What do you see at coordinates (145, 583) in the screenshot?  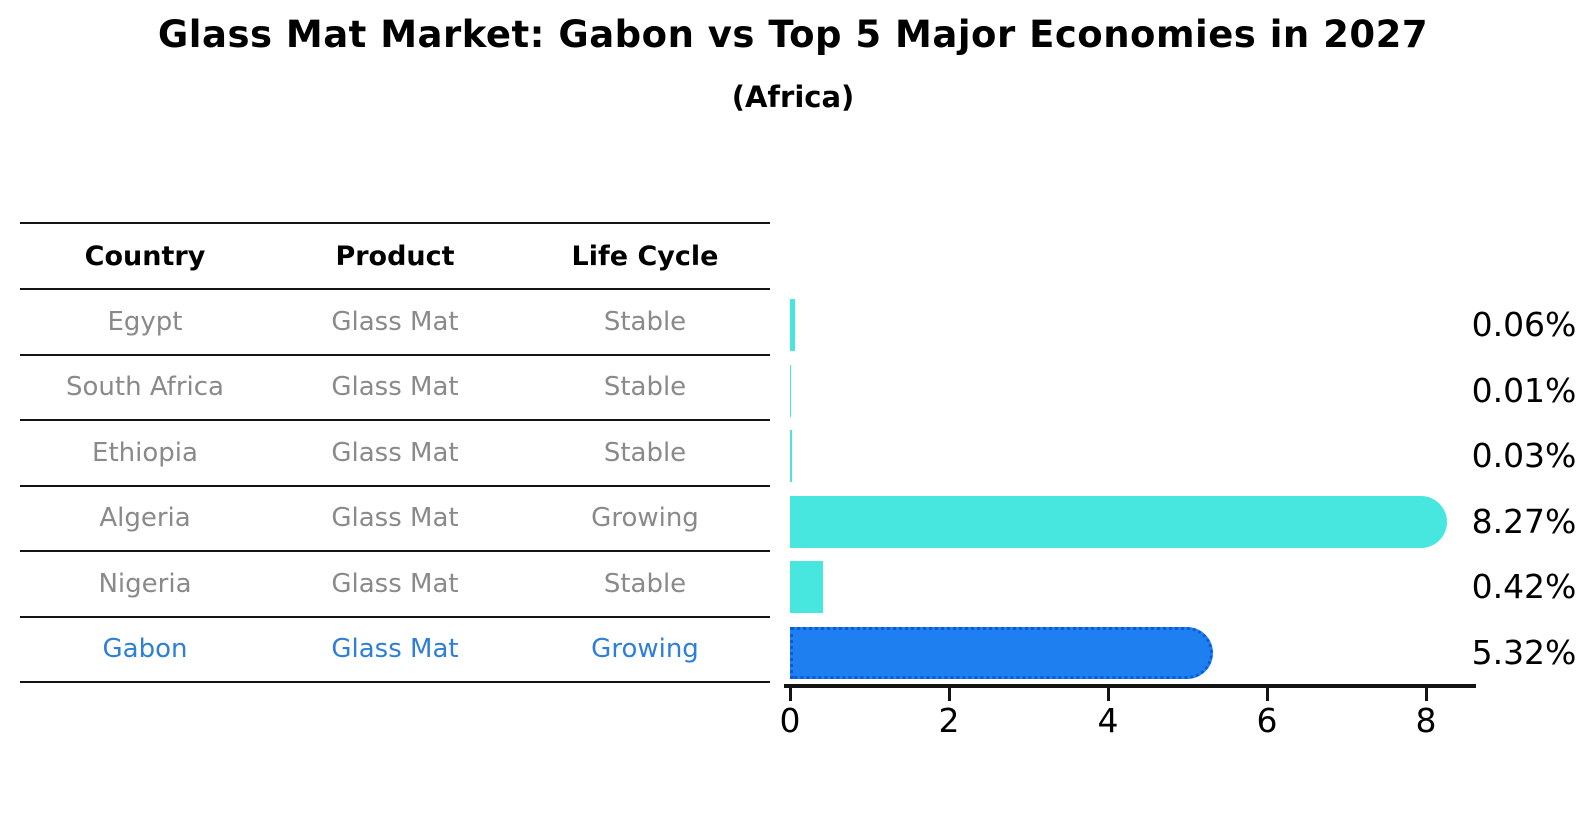 I see `cell-country: Nigeria` at bounding box center [145, 583].